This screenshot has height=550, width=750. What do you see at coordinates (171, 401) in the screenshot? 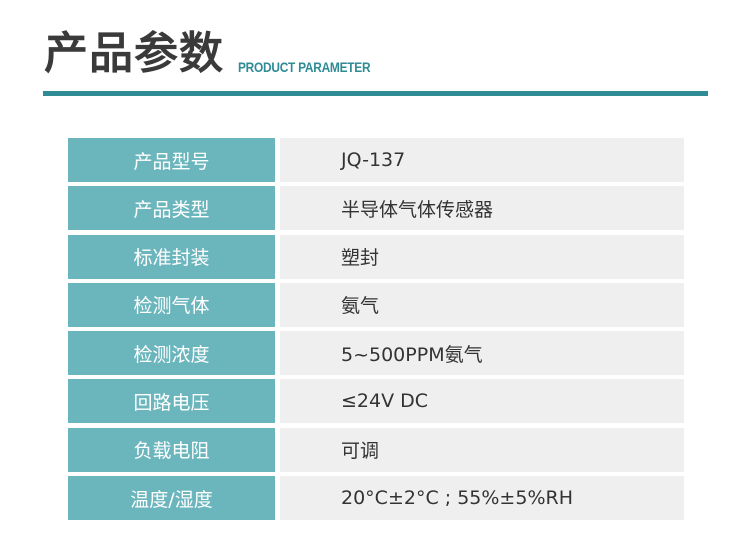
I see `row-label: 回路电压` at bounding box center [171, 401].